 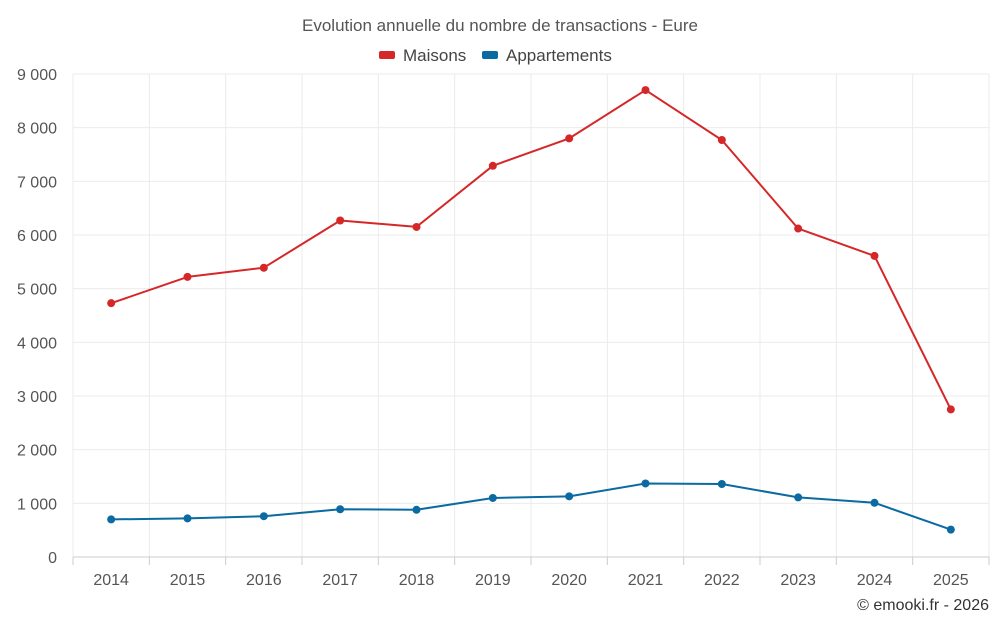 I want to click on x-tick-label: 2022, so click(x=722, y=580).